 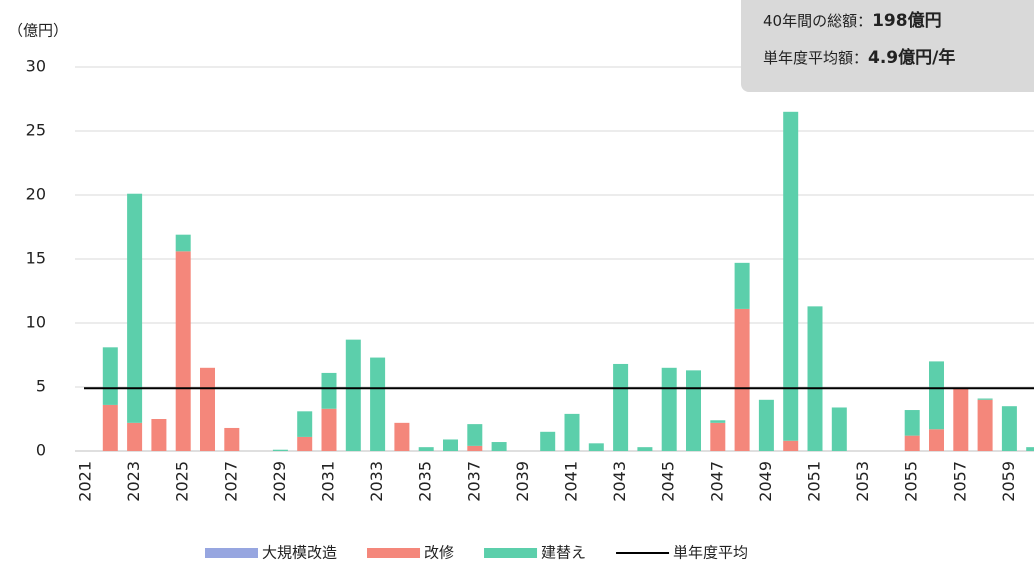 I want to click on summary-total: 40年間の総額：198億円, so click(x=852, y=20).